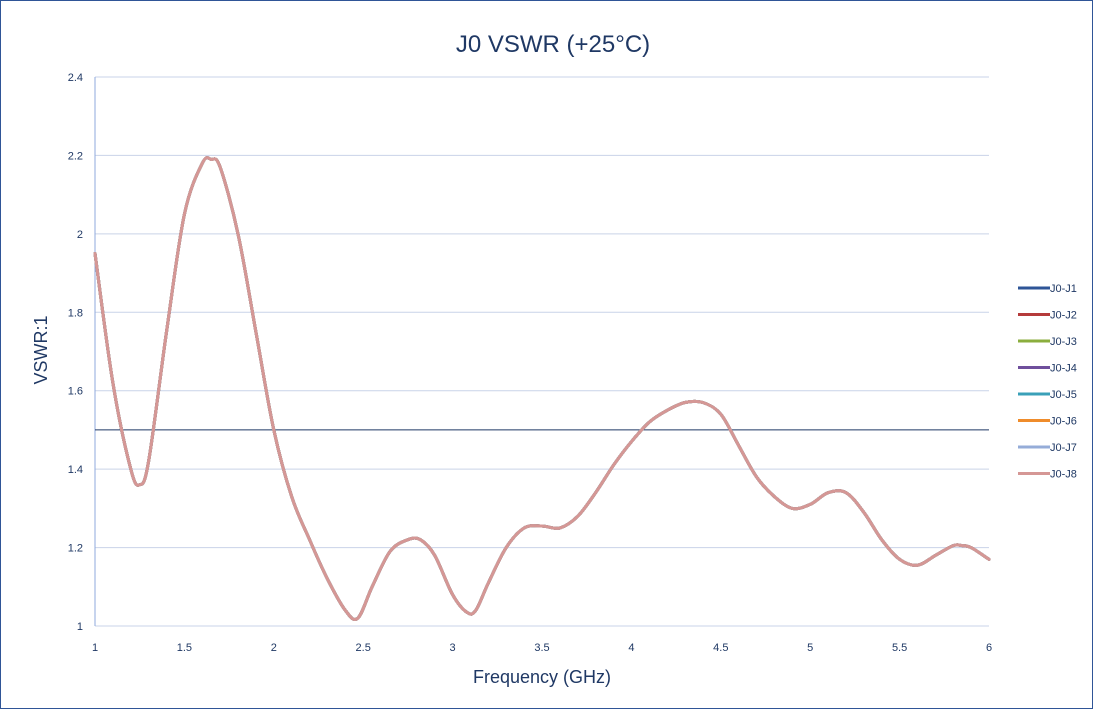  Describe the element at coordinates (1063, 369) in the screenshot. I see `legend-label: J0-J4` at that location.